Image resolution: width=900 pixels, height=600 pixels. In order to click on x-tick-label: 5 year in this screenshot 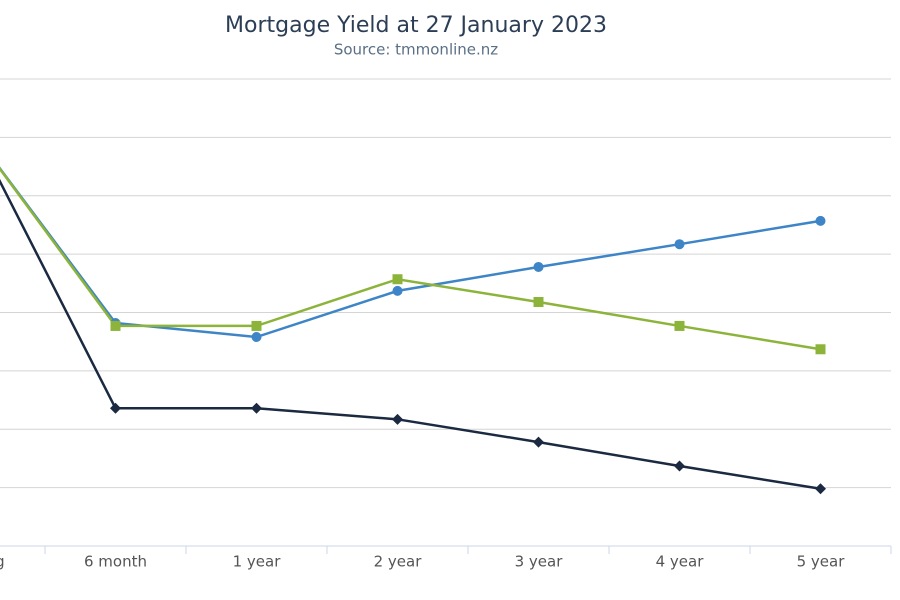, I will do `click(821, 562)`.